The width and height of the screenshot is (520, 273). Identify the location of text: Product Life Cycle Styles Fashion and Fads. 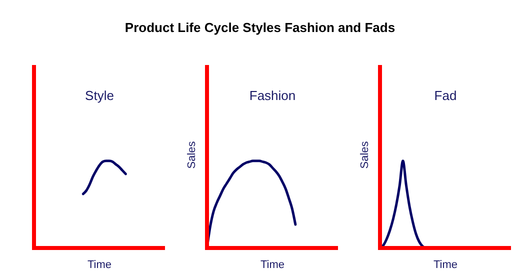
(260, 27).